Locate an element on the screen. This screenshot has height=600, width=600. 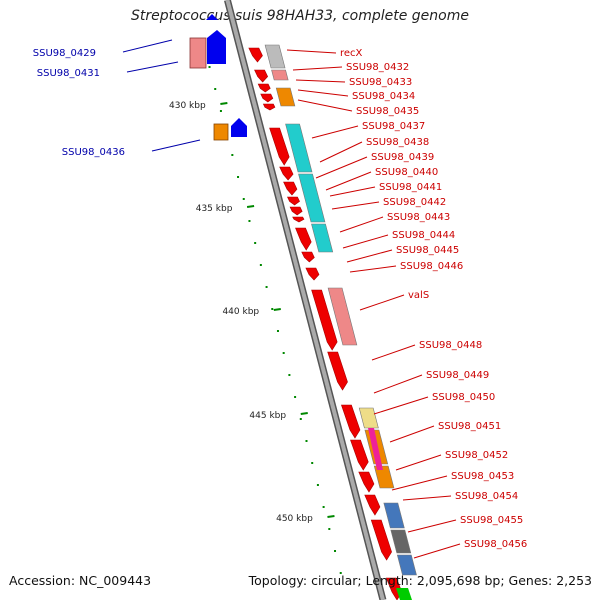
gene-left-blue-small is located at coordinates (239, 127).